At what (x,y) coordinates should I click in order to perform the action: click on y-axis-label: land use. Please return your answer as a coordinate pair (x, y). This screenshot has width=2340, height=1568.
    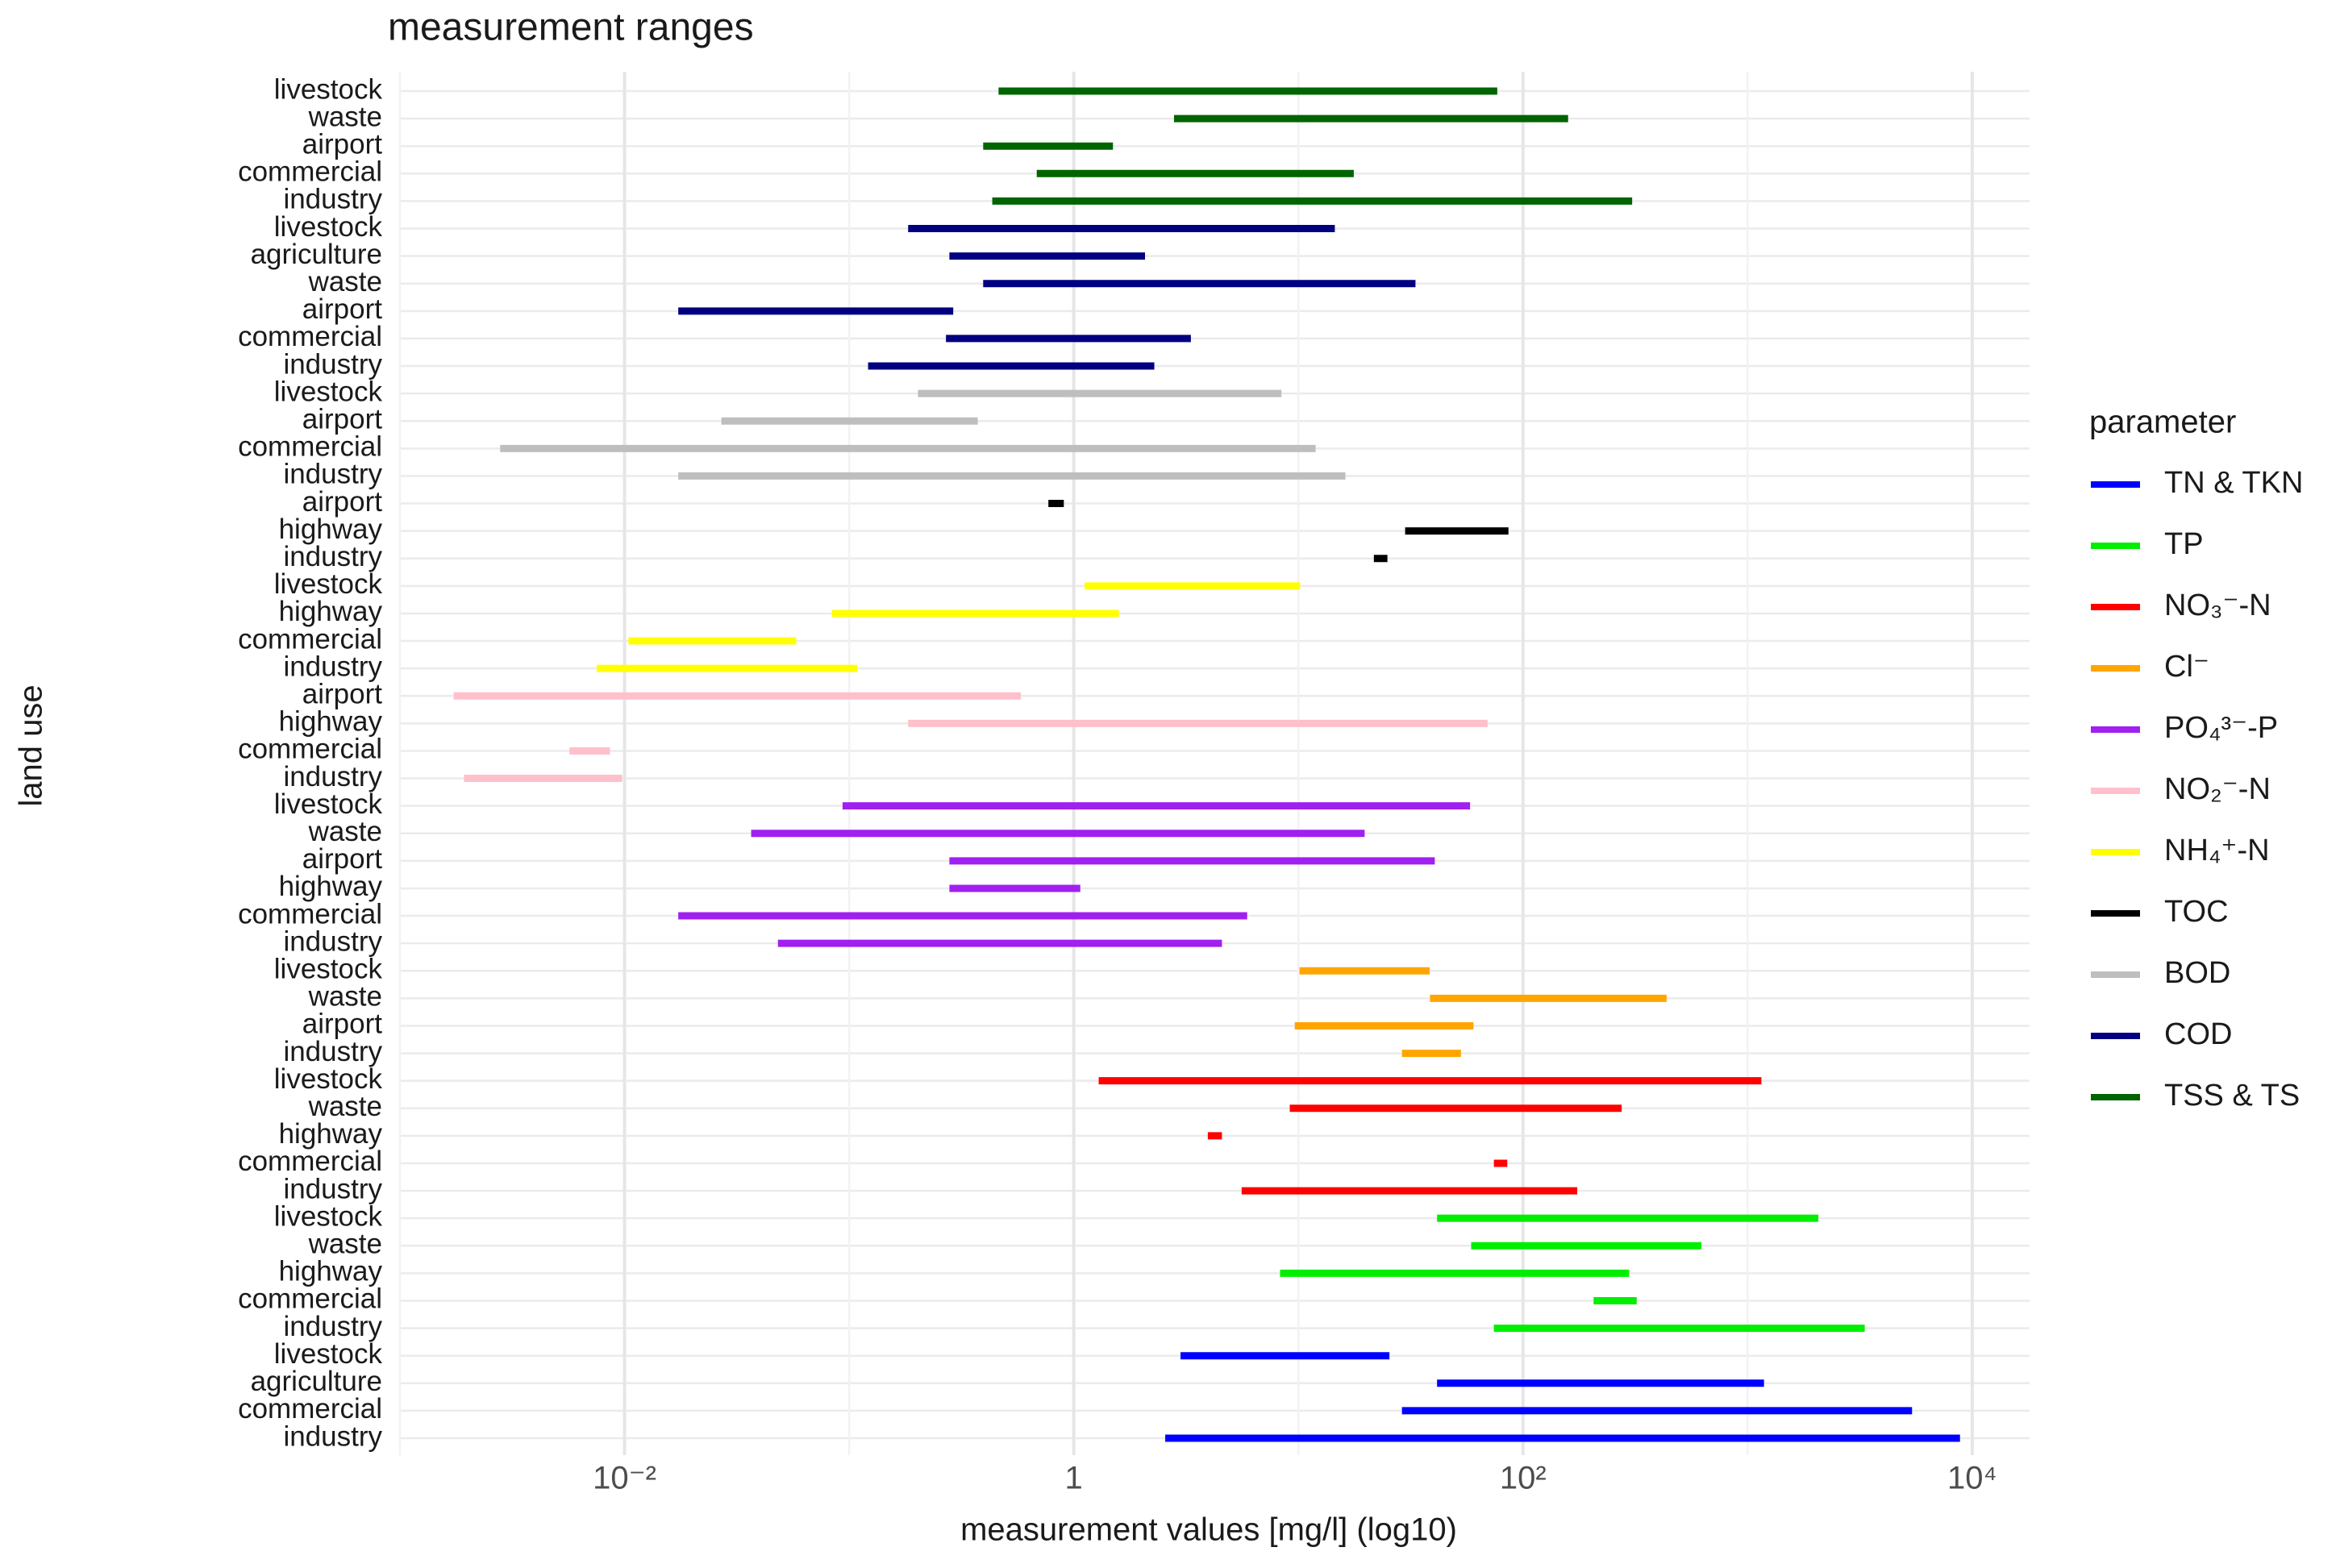
    Looking at the image, I should click on (31, 745).